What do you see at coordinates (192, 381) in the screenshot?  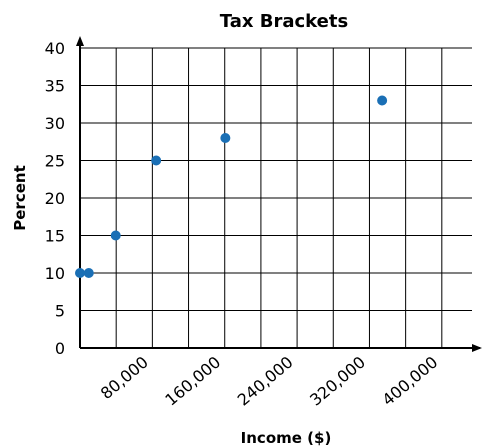 I see `x-tick-label: 160,000` at bounding box center [192, 381].